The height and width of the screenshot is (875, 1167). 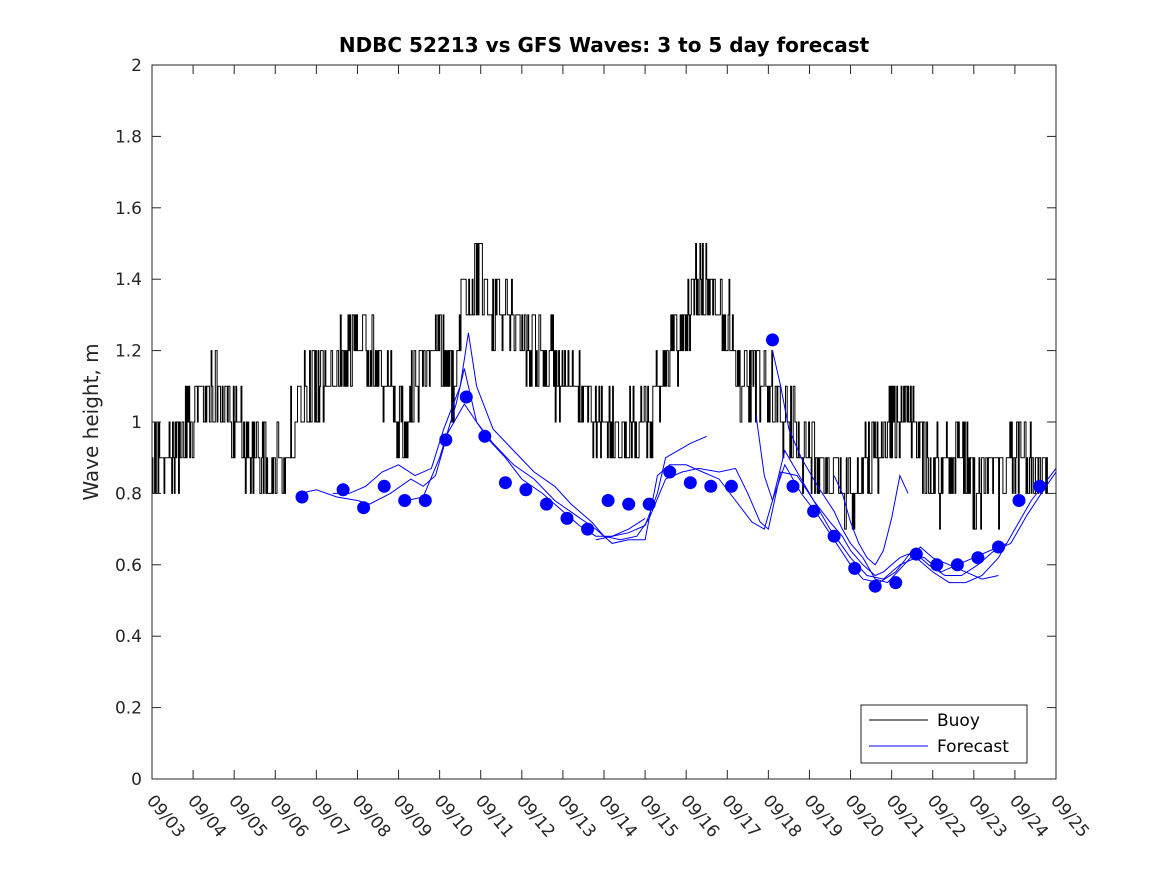 I want to click on legend-label-buoy: Buoy, so click(x=958, y=721).